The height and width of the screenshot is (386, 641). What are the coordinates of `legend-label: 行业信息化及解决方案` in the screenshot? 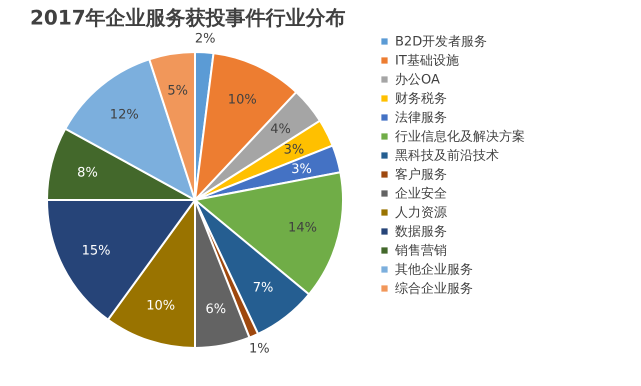 It's located at (460, 136).